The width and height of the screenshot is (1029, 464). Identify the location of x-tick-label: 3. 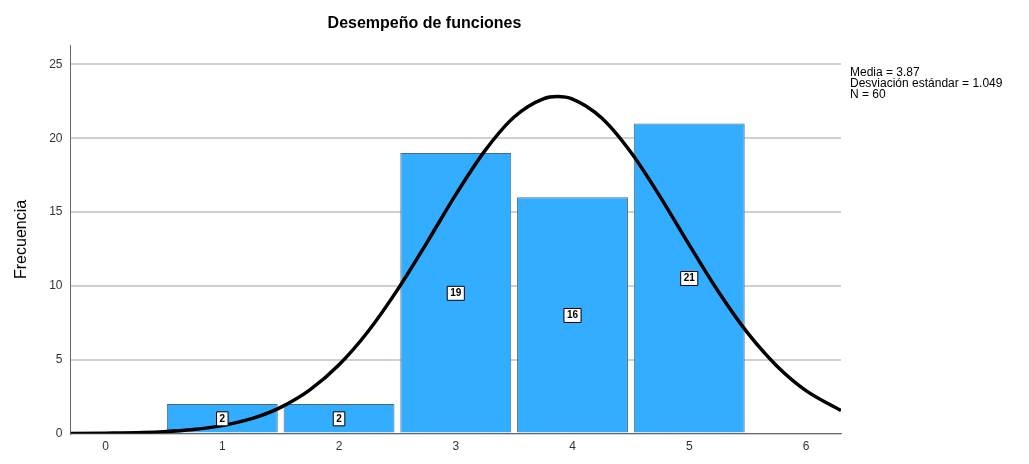
(456, 446).